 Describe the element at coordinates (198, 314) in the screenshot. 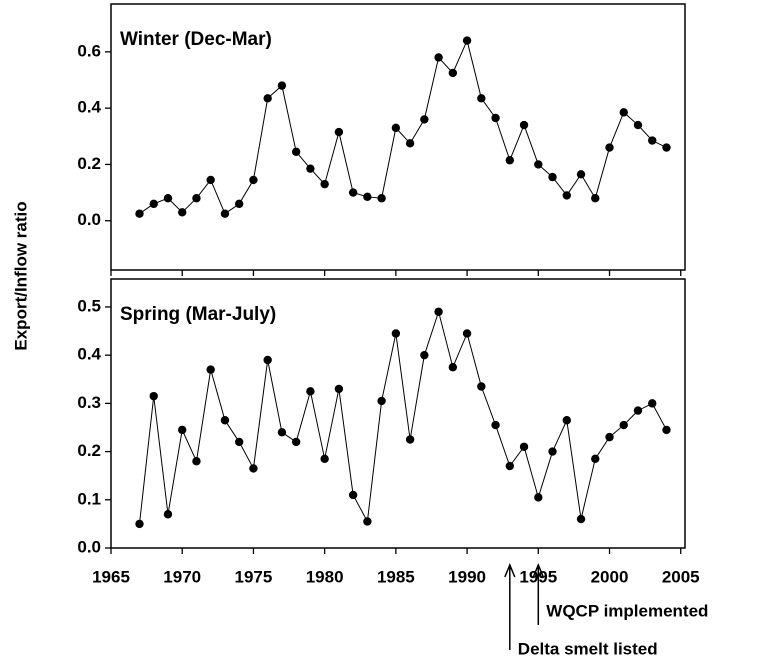

I see `panel-title: Spring (Mar-July)` at that location.